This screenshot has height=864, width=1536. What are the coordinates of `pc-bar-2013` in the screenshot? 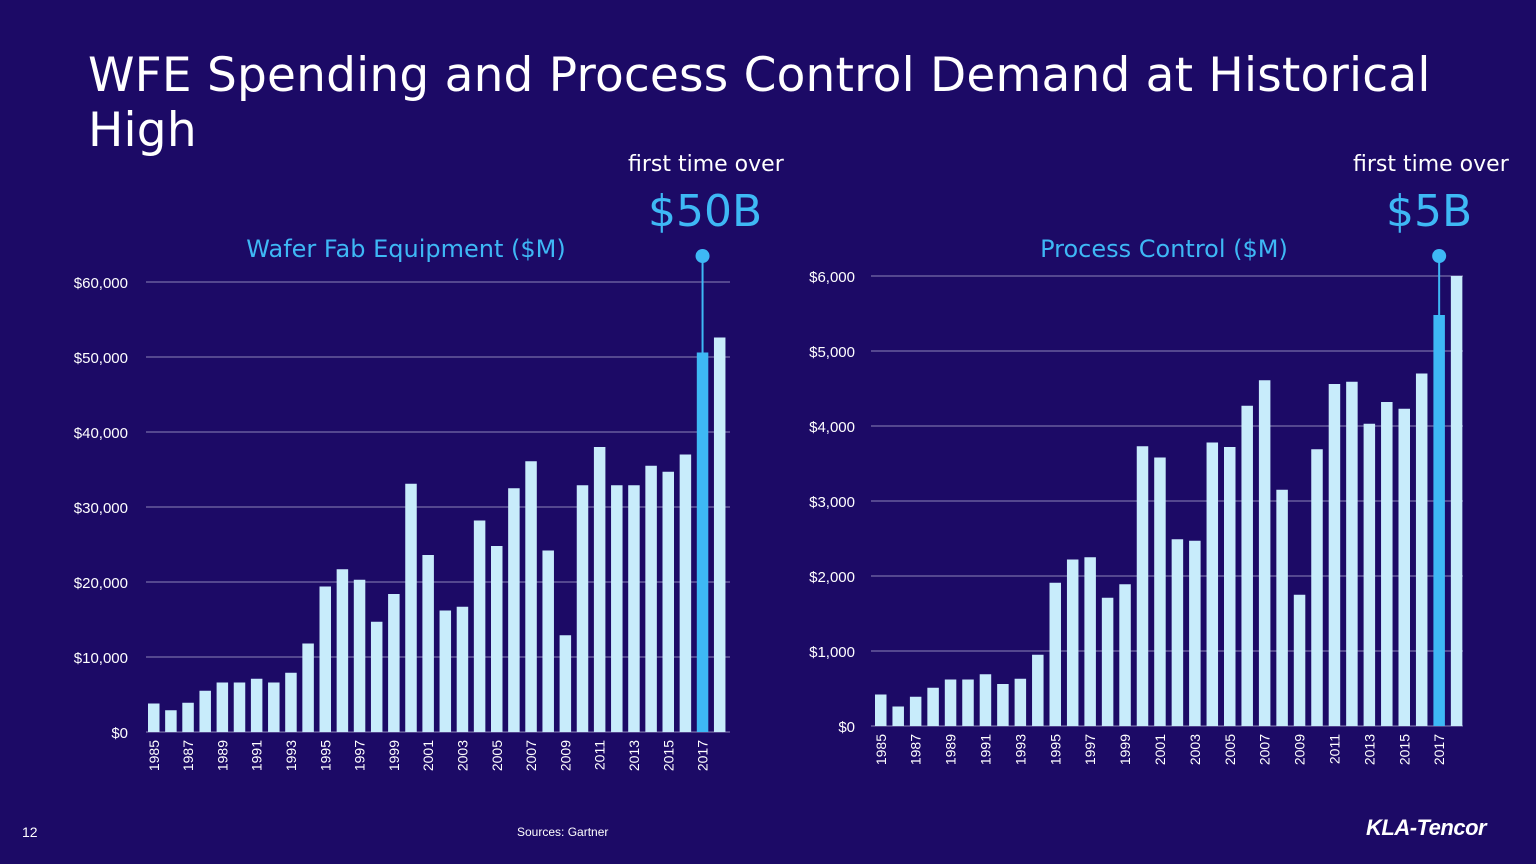 It's located at (1369, 574).